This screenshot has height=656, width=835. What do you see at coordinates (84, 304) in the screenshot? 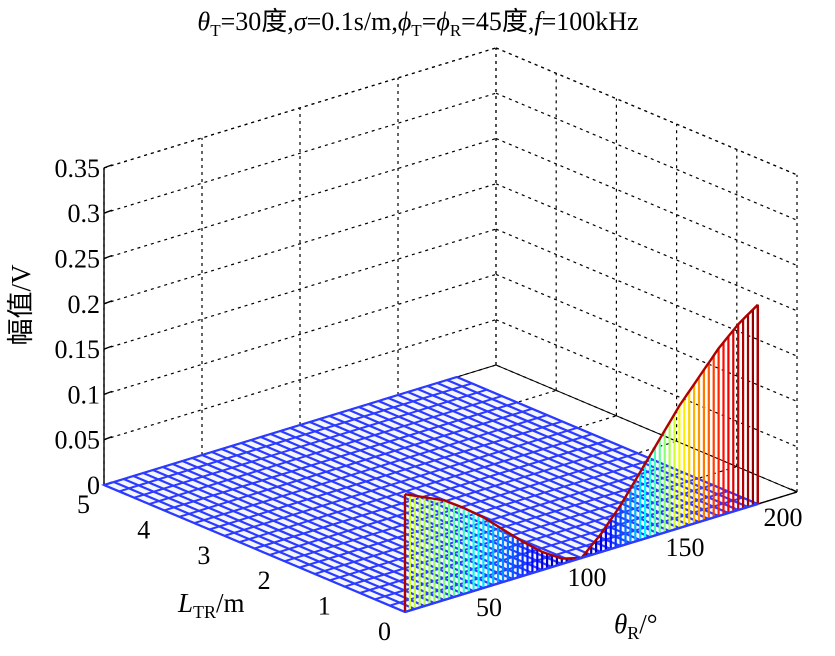
I see `z-tick-label: 0.2` at bounding box center [84, 304].